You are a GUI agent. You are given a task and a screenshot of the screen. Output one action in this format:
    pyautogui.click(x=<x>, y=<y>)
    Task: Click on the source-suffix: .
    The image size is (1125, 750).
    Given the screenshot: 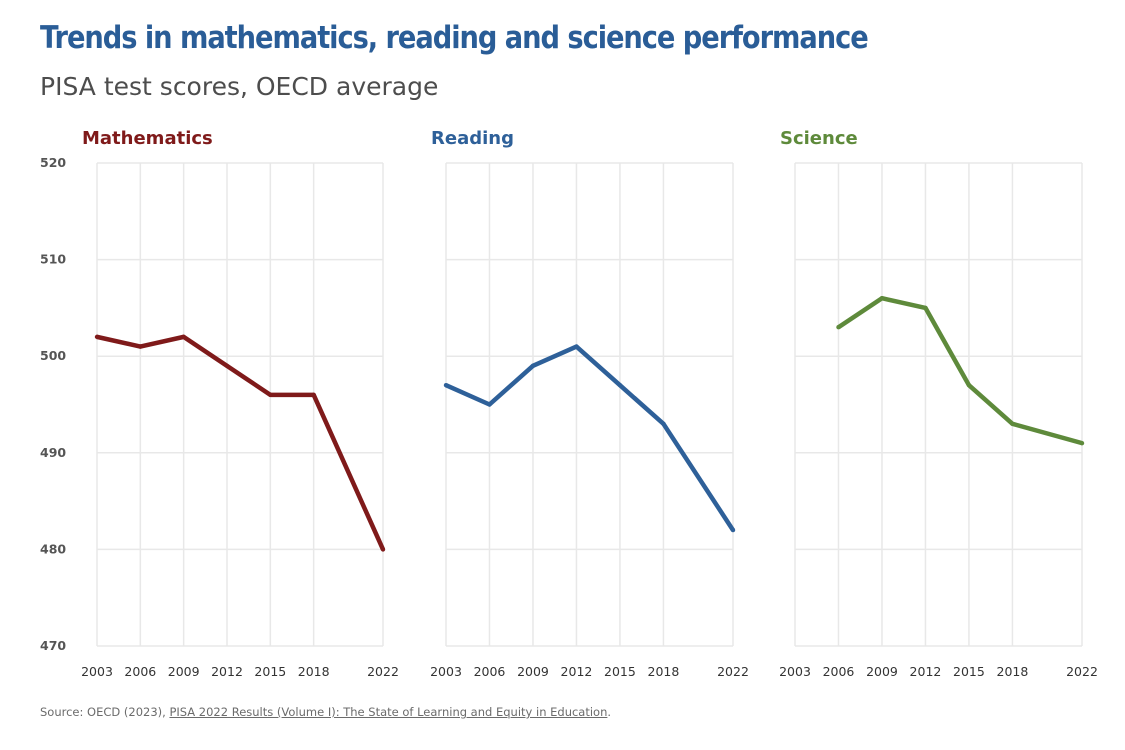 What is the action you would take?
    pyautogui.click(x=609, y=712)
    